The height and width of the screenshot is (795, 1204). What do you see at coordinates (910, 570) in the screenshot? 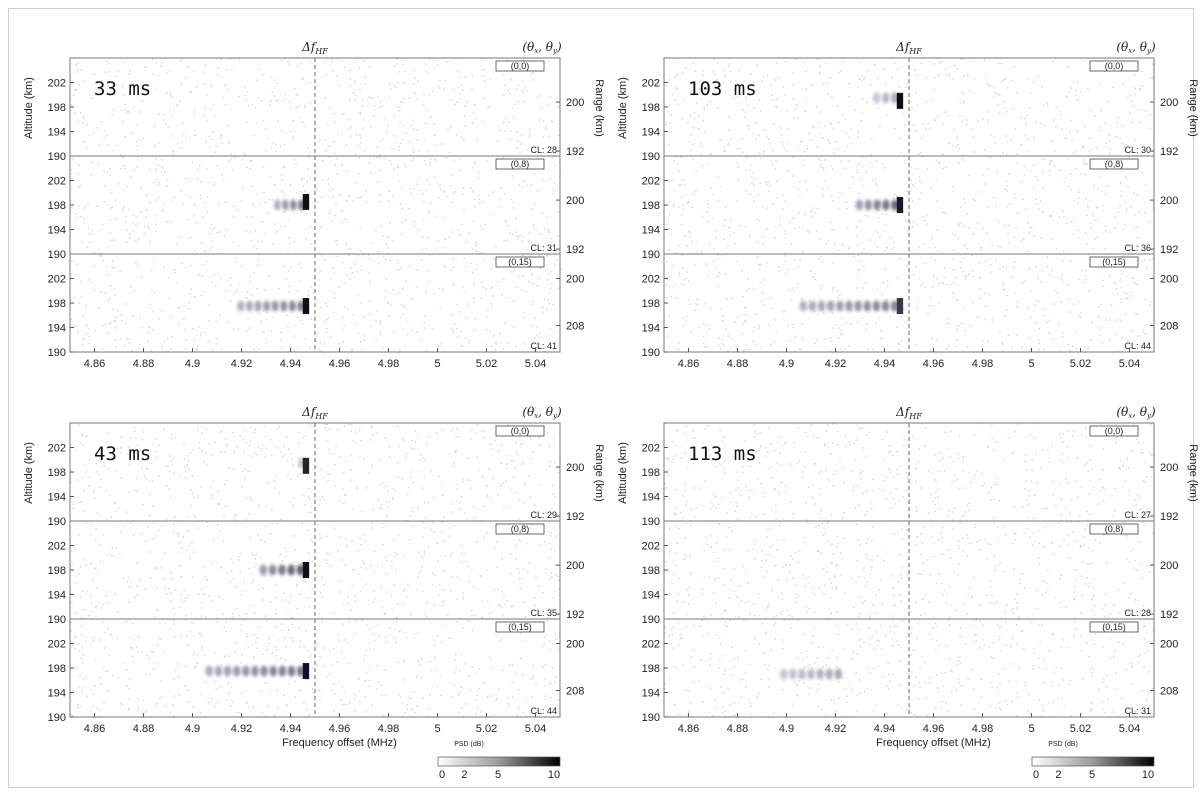
I see `noise-speckle` at bounding box center [910, 570].